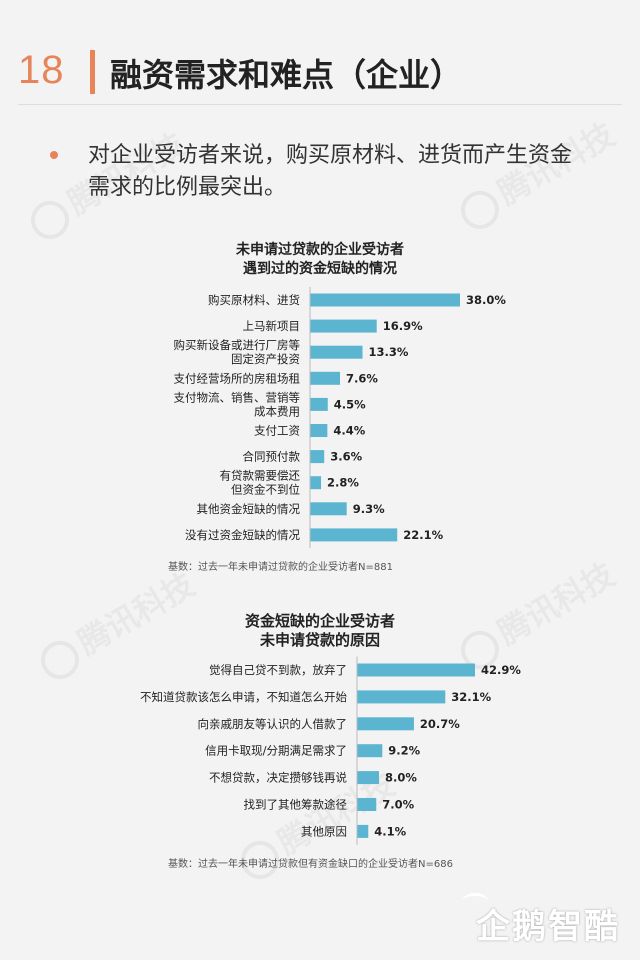 The width and height of the screenshot is (640, 960). What do you see at coordinates (272, 457) in the screenshot?
I see `category-label: 合同预付款` at bounding box center [272, 457].